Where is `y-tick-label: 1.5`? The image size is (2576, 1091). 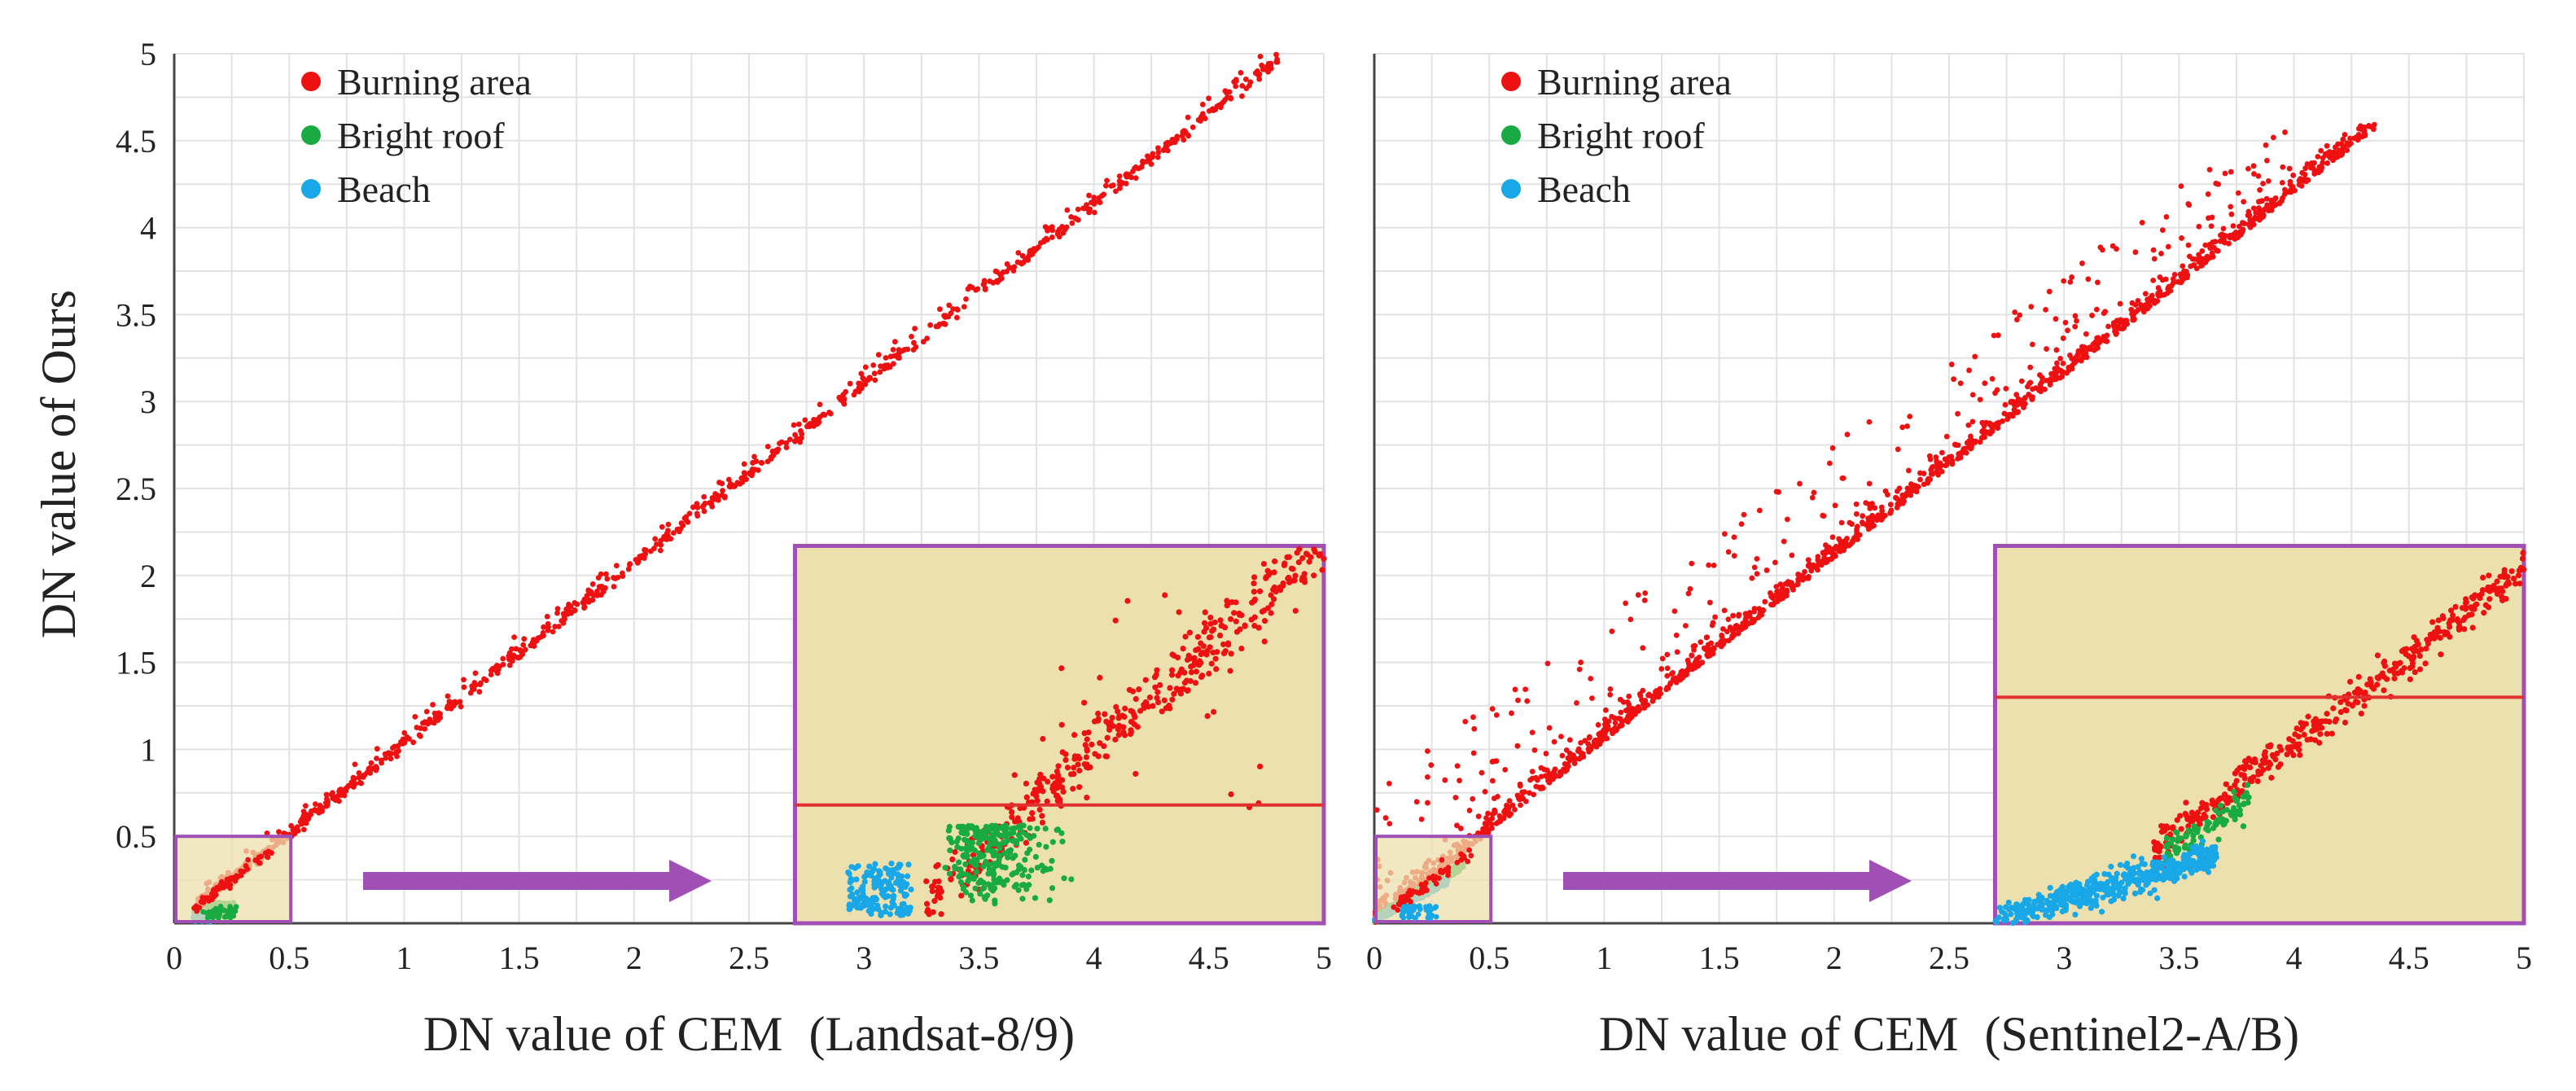 y-tick-label: 1.5 is located at coordinates (136, 663).